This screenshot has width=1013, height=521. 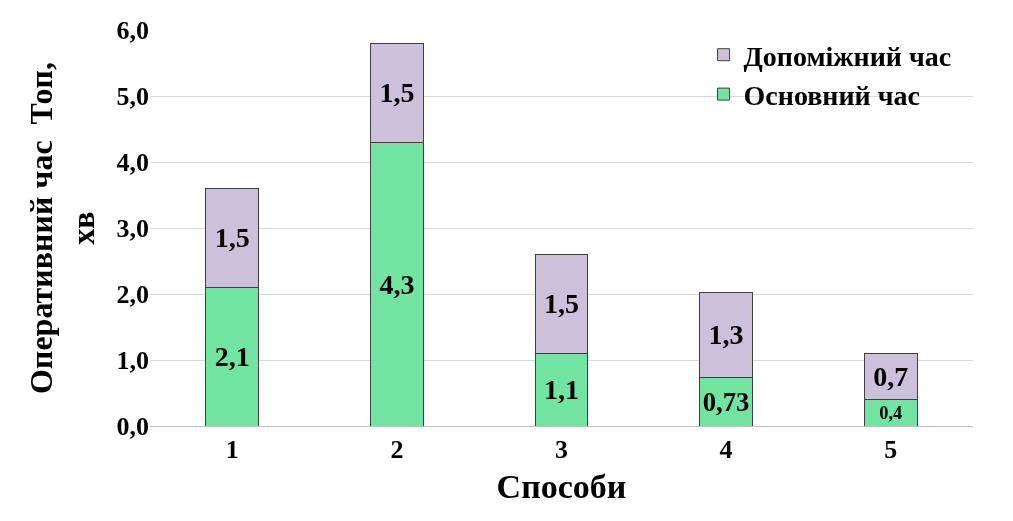 What do you see at coordinates (132, 427) in the screenshot?
I see `y-tick-label: 0,0` at bounding box center [132, 427].